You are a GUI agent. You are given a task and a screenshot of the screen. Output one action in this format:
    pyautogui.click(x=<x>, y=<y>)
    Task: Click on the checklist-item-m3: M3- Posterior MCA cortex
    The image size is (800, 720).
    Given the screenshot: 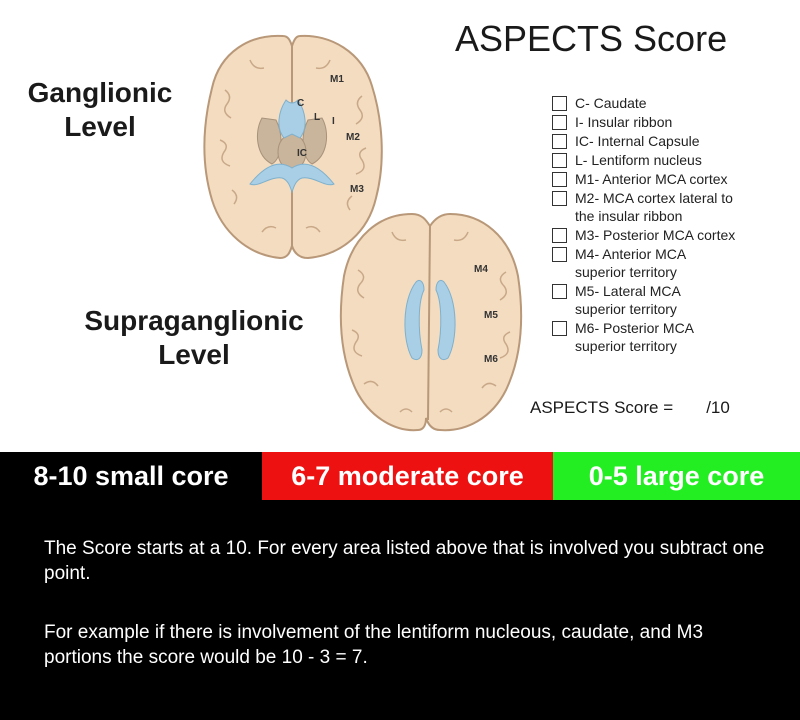 What is the action you would take?
    pyautogui.click(x=674, y=235)
    